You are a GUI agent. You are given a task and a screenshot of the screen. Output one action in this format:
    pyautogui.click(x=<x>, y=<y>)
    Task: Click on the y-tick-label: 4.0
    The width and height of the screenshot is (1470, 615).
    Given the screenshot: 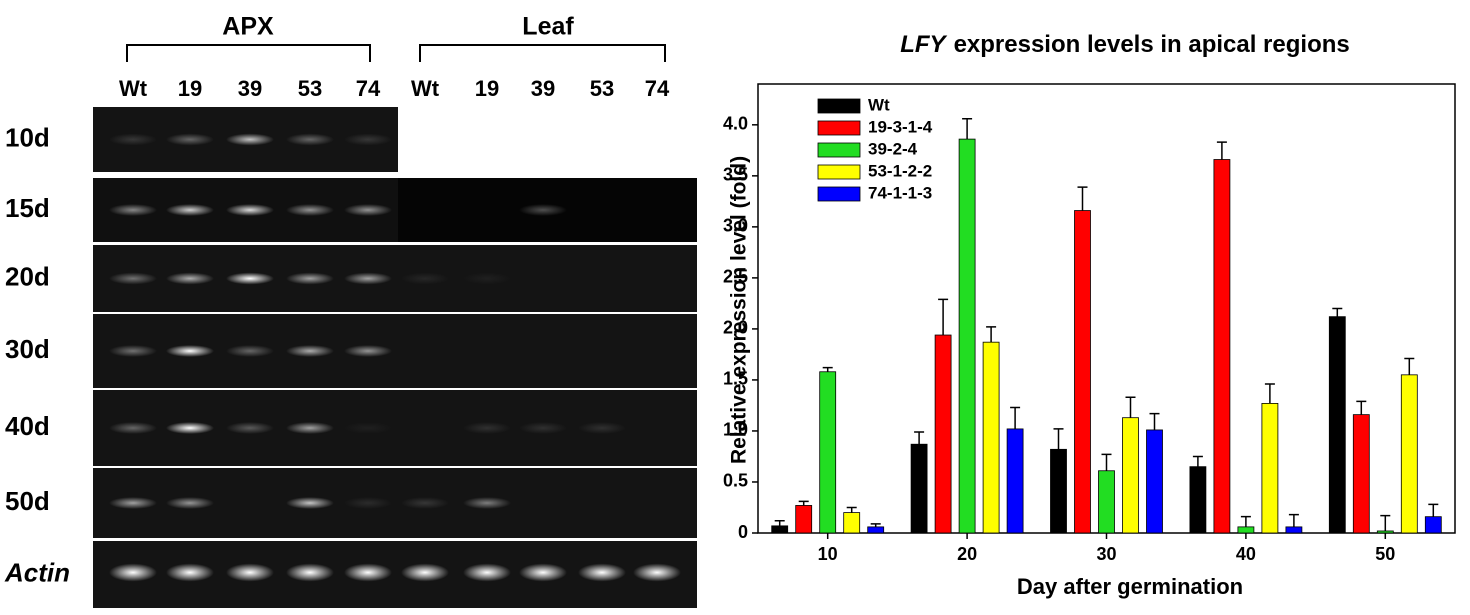 What is the action you would take?
    pyautogui.click(x=735, y=124)
    